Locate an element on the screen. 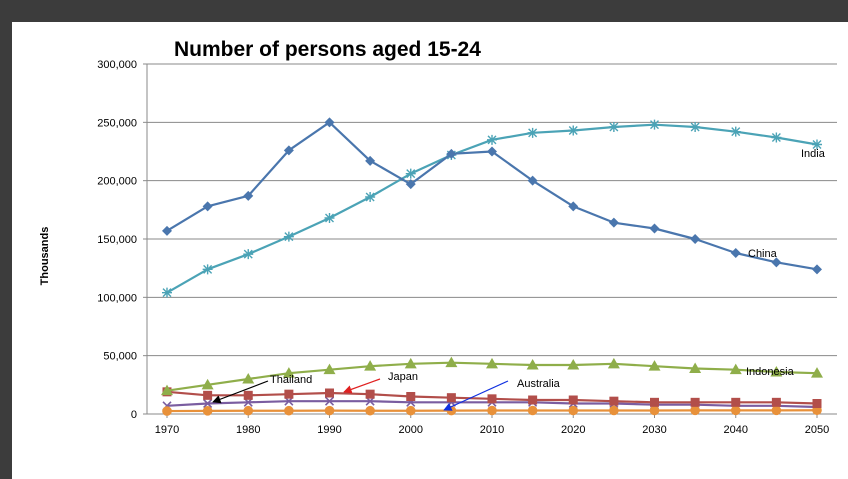 The height and width of the screenshot is (479, 848). annotation-label-australia: Australia is located at coordinates (539, 384).